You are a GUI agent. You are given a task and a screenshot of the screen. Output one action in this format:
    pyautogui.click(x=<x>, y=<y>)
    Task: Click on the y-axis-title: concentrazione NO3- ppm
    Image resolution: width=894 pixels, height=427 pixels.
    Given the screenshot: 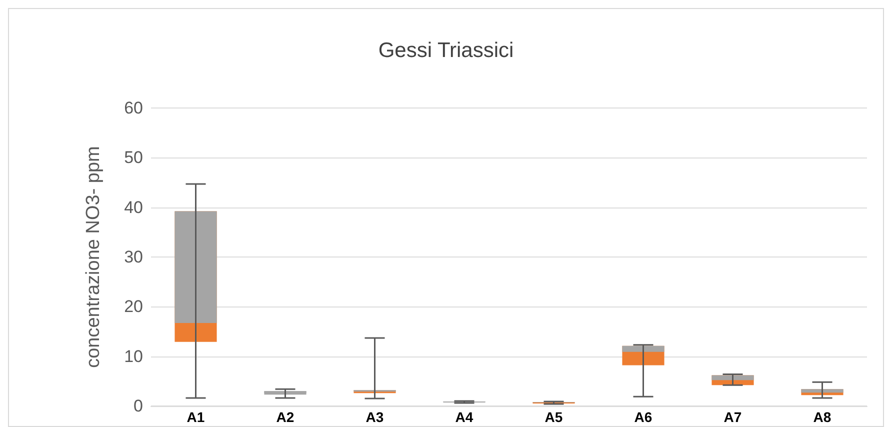 What is the action you would take?
    pyautogui.click(x=93, y=257)
    